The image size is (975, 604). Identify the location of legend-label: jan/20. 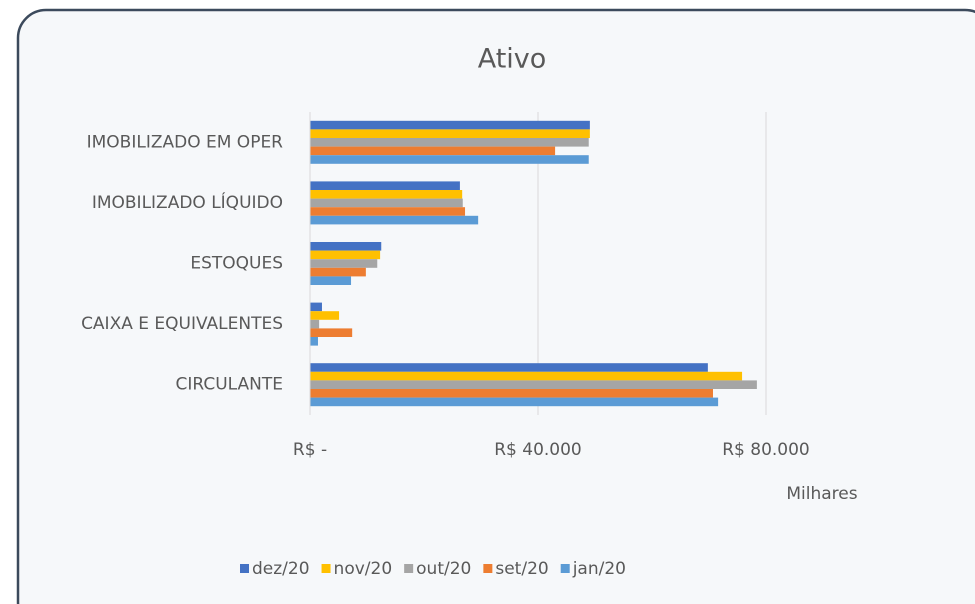
(599, 569).